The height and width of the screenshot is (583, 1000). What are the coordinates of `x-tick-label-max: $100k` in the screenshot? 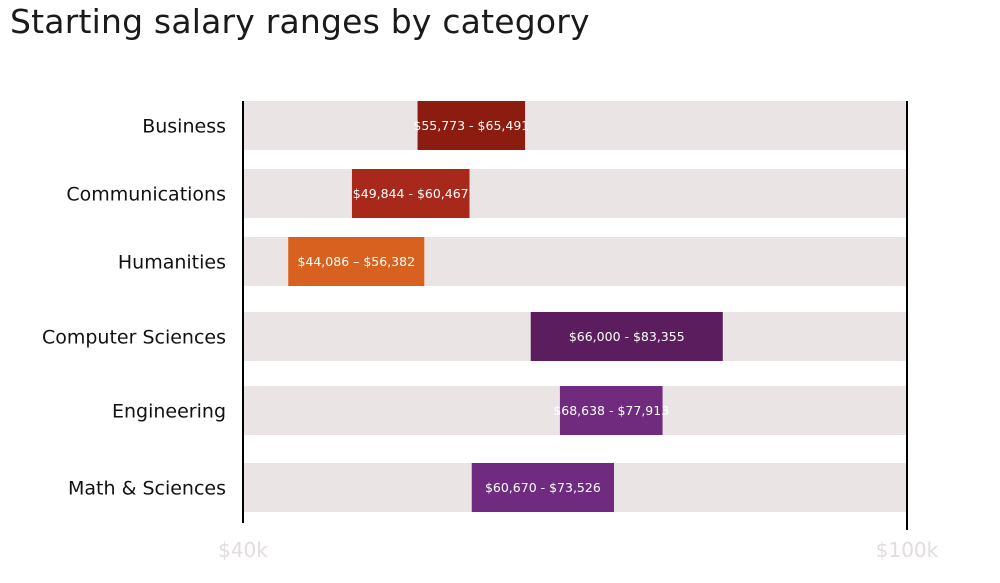 It's located at (907, 550).